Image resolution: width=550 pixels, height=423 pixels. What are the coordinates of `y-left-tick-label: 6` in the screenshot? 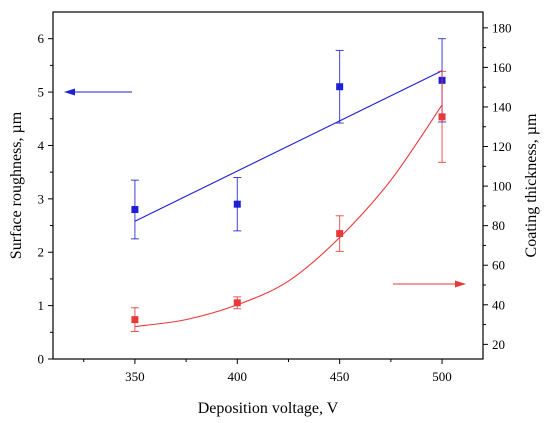 It's located at (41, 38).